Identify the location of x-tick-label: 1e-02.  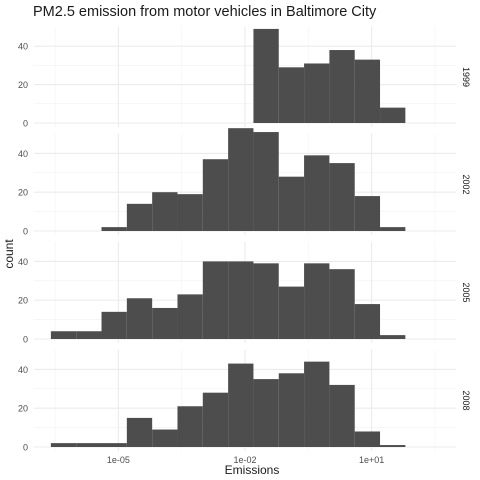
(244, 460).